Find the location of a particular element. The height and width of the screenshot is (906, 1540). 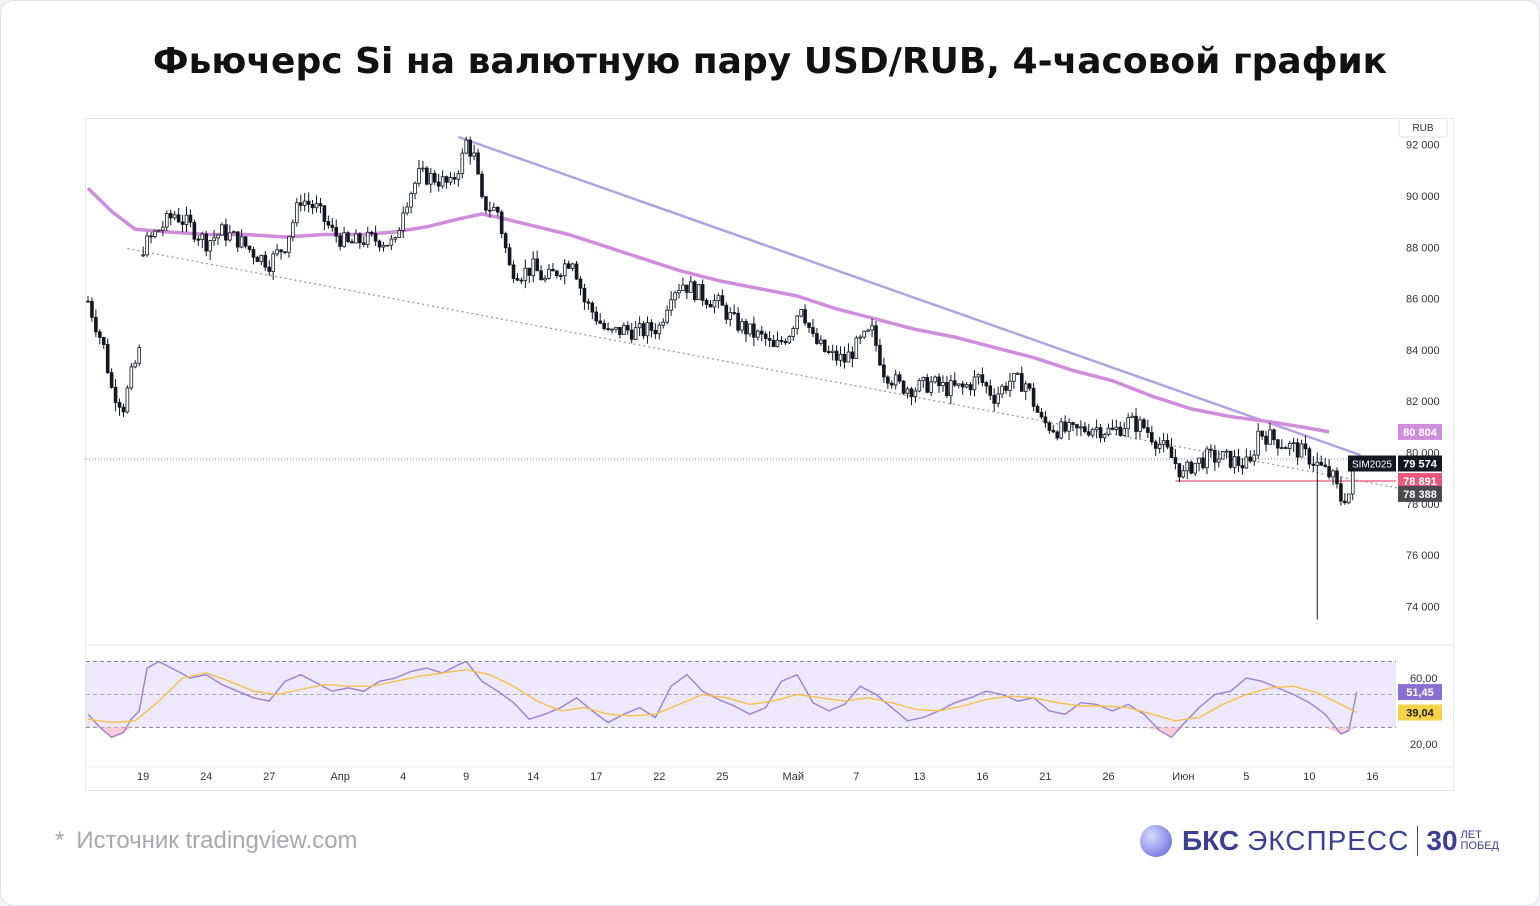

brand-tagline: ЛЕТ ПОБЕД is located at coordinates (1480, 841).